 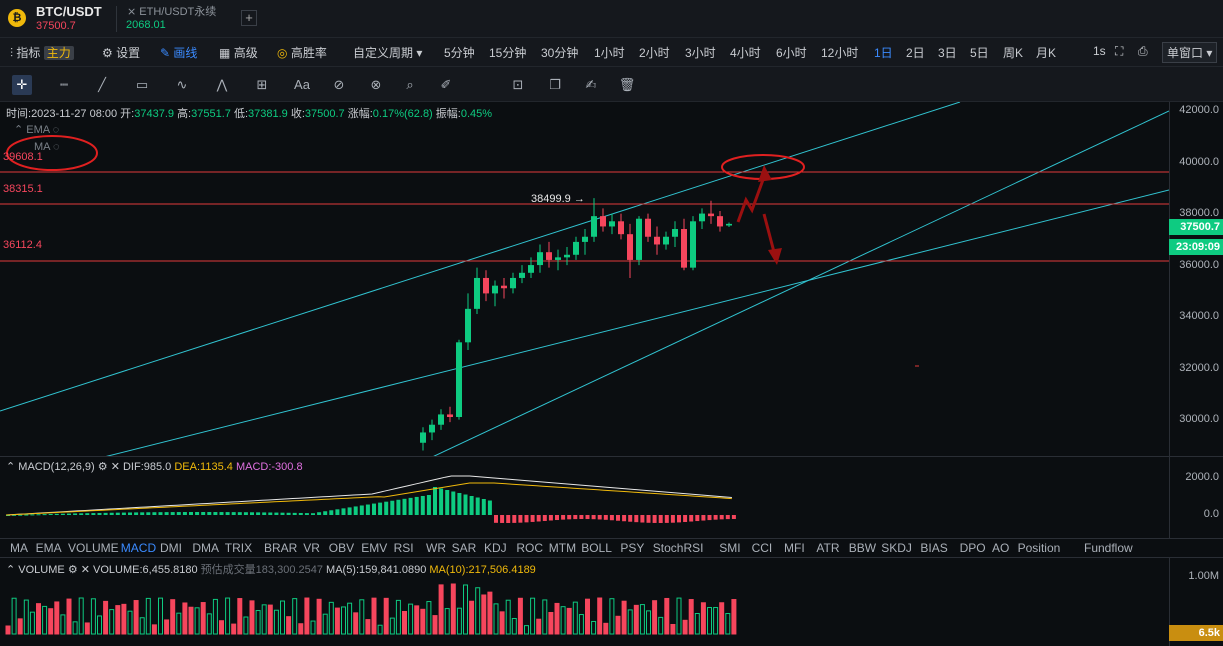 What do you see at coordinates (530, 548) in the screenshot?
I see `indicator-tab-roc: ROC` at bounding box center [530, 548].